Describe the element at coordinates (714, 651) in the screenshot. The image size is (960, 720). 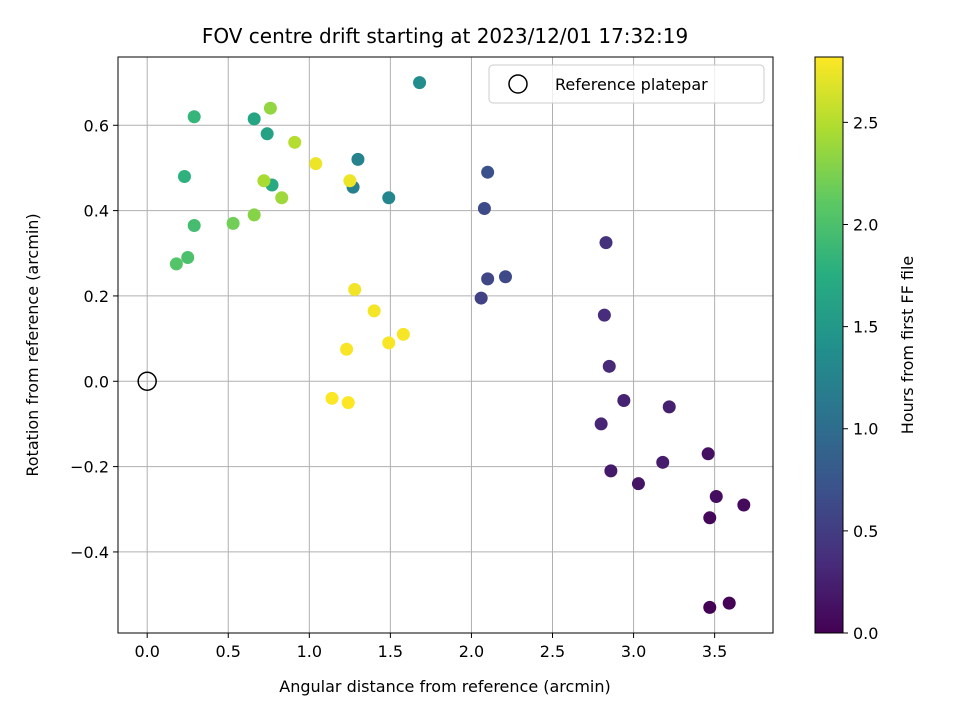
I see `x-tick-label: 3.5` at that location.